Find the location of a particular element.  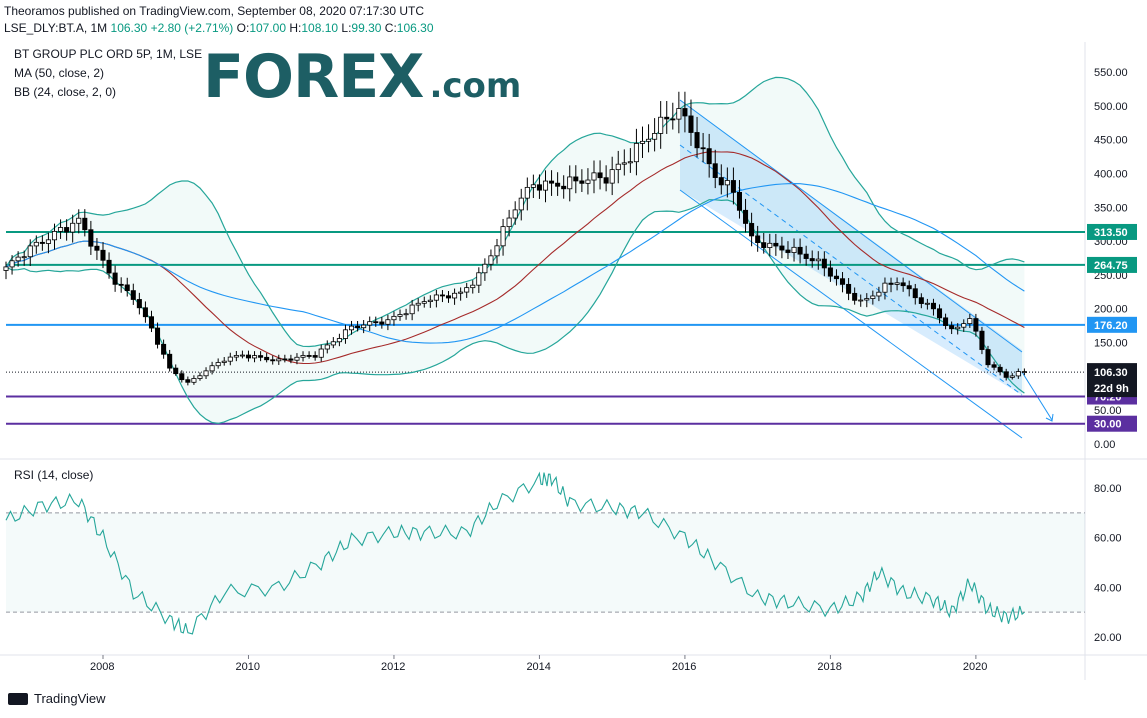

change-text: +2.80 (+2.71%) is located at coordinates (192, 28).